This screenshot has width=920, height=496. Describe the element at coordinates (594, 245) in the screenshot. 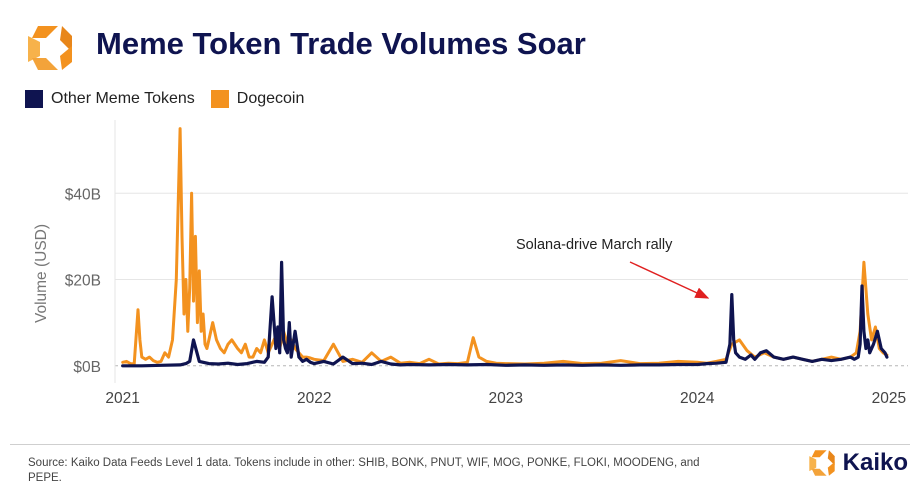

I see `annotation-text: Solana-drive March rally` at that location.